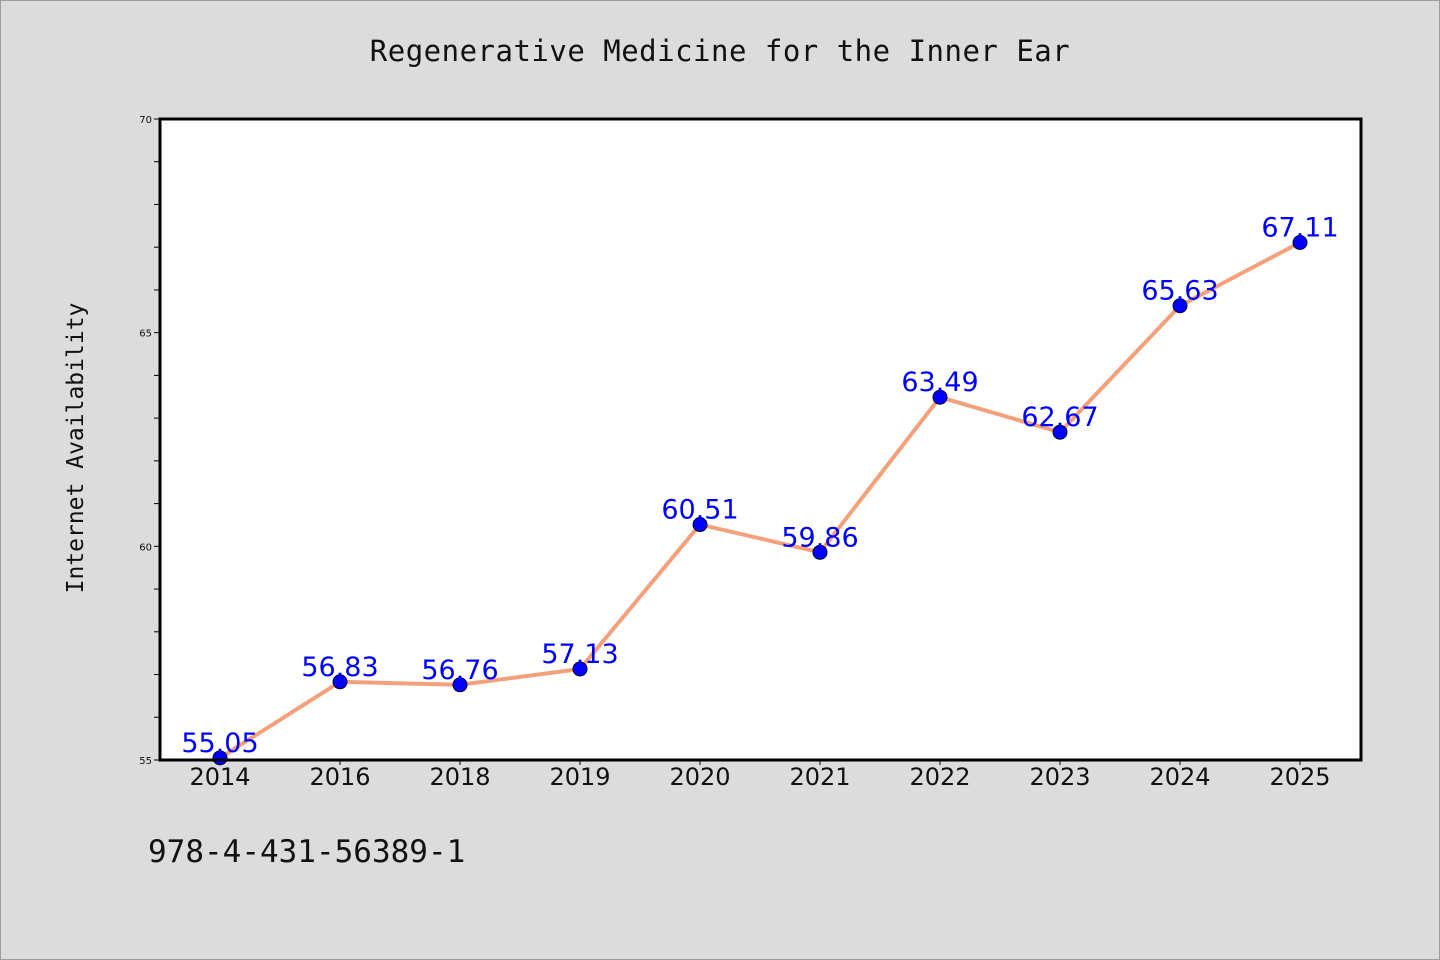 This screenshot has width=1440, height=960. I want to click on x-tick-label: 2021, so click(819, 777).